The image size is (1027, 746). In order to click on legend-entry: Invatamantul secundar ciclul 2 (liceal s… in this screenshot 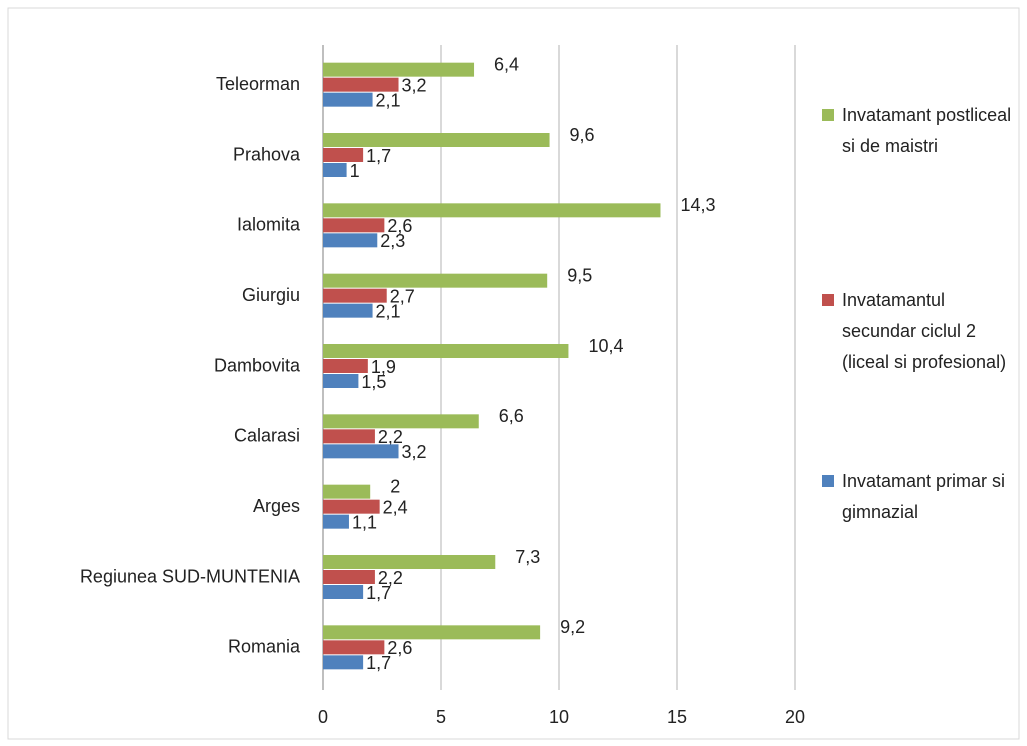, I will do `click(917, 331)`.